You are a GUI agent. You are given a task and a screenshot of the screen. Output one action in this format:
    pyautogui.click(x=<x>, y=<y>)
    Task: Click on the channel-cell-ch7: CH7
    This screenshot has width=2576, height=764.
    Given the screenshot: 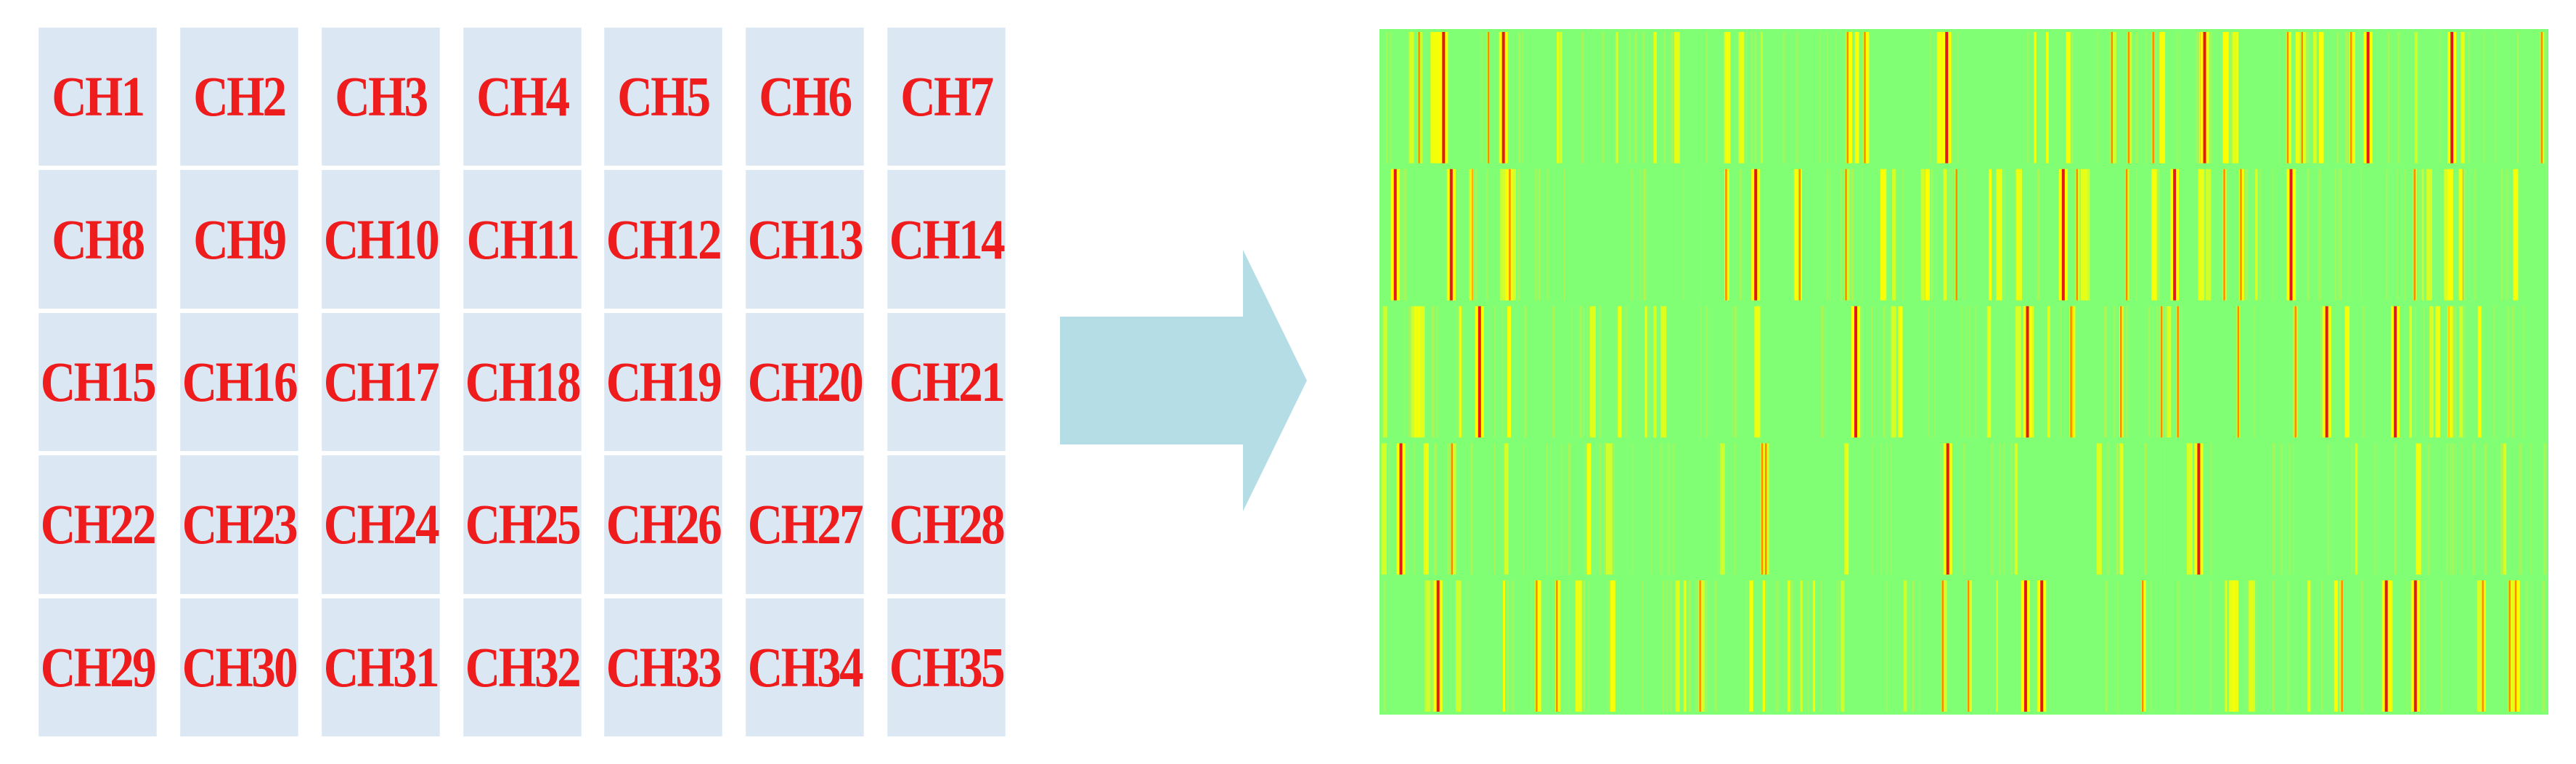 What is the action you would take?
    pyautogui.click(x=946, y=97)
    